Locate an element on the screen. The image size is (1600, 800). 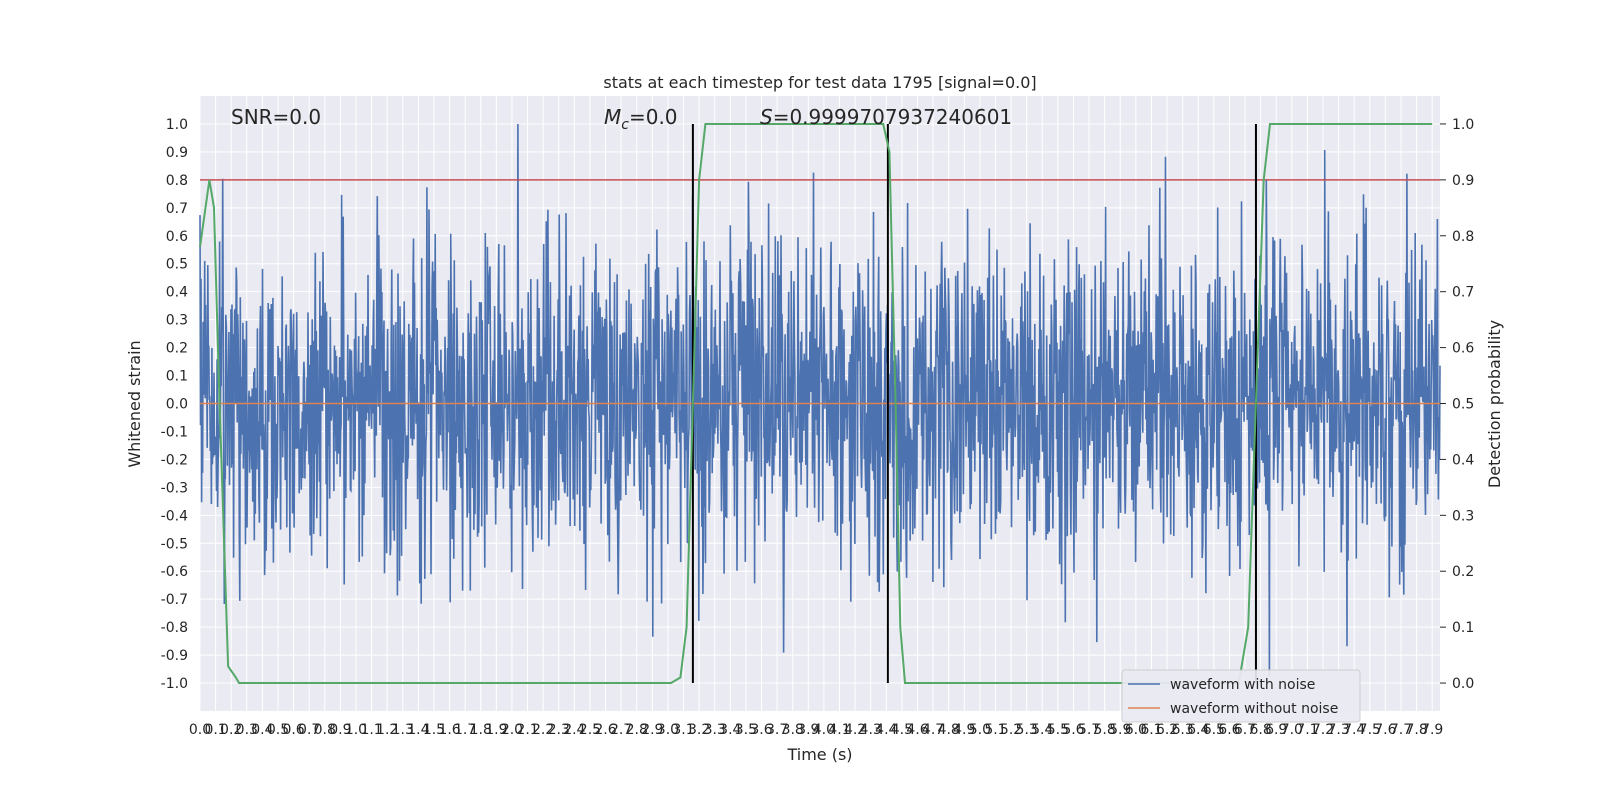
x-tick-label: 1.8 is located at coordinates (481, 730).